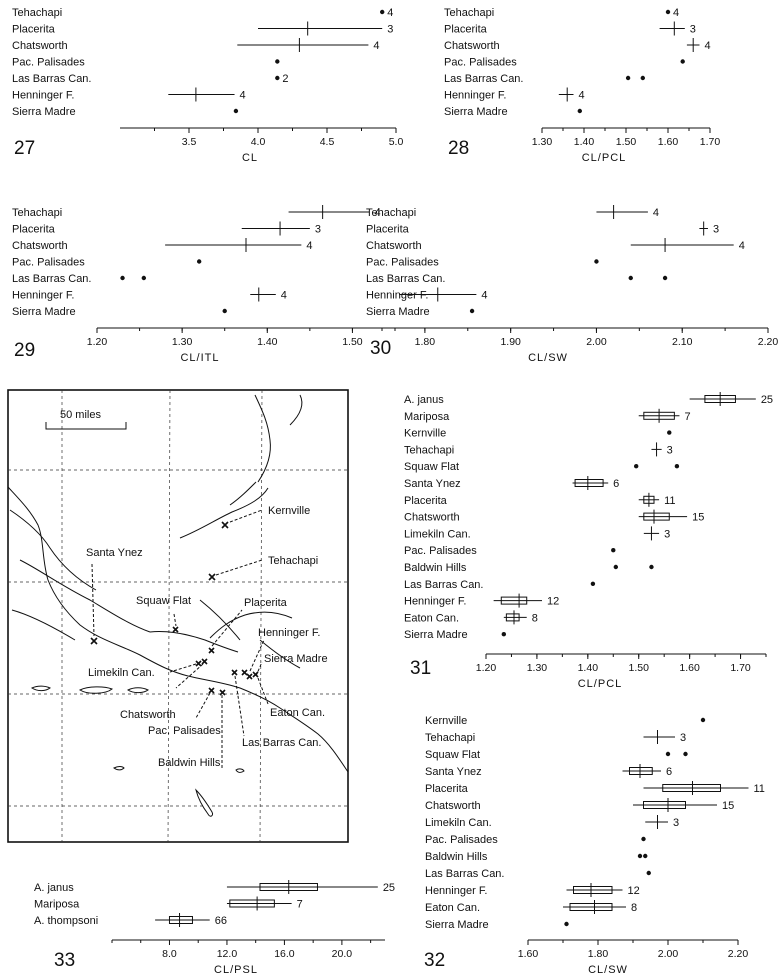 Image resolution: width=781 pixels, height=976 pixels. I want to click on x-tick-label: 1.90, so click(510, 342).